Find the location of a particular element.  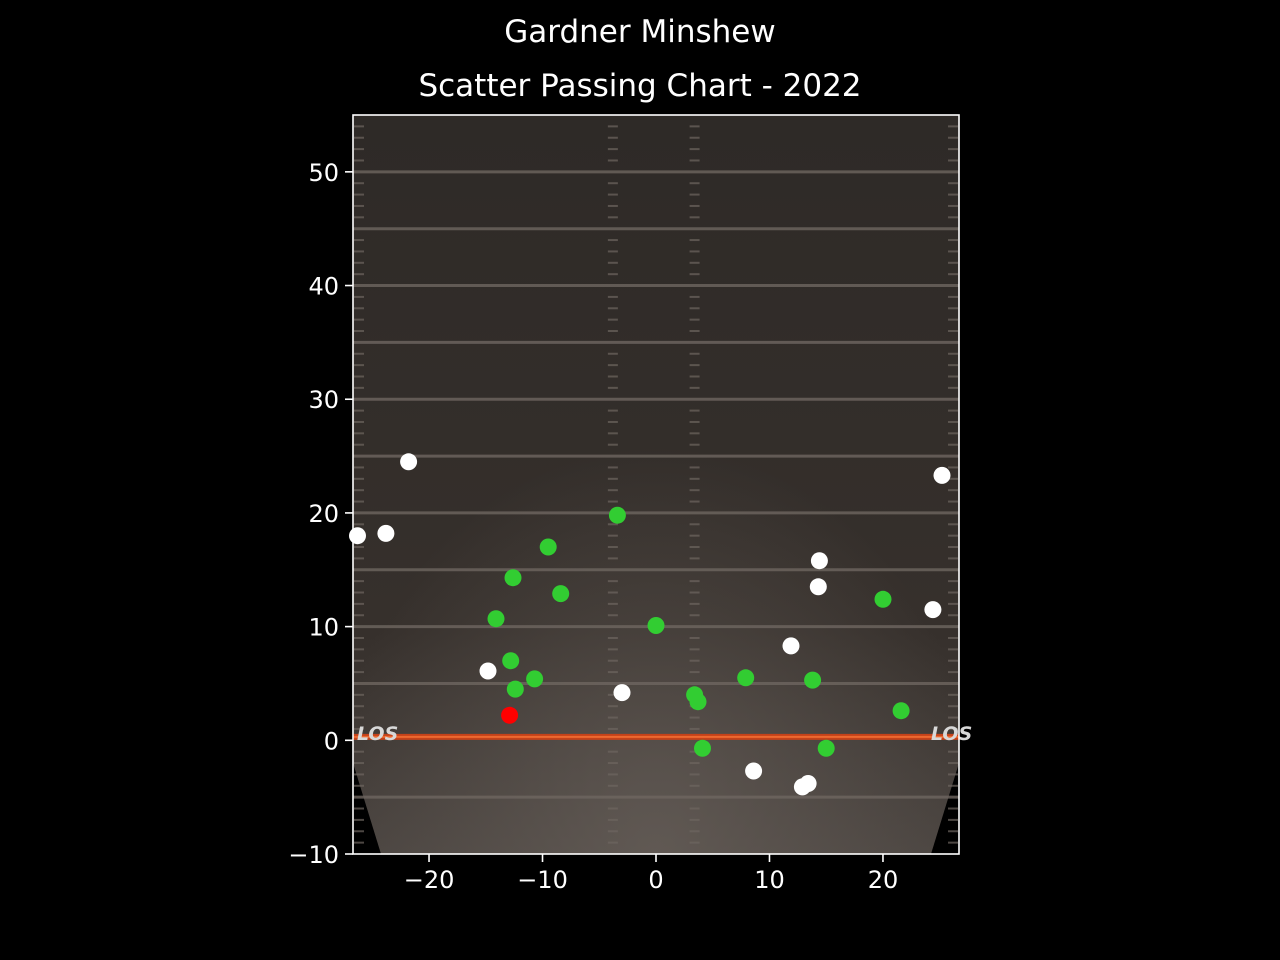

x-tick-label: −20 is located at coordinates (429, 880).